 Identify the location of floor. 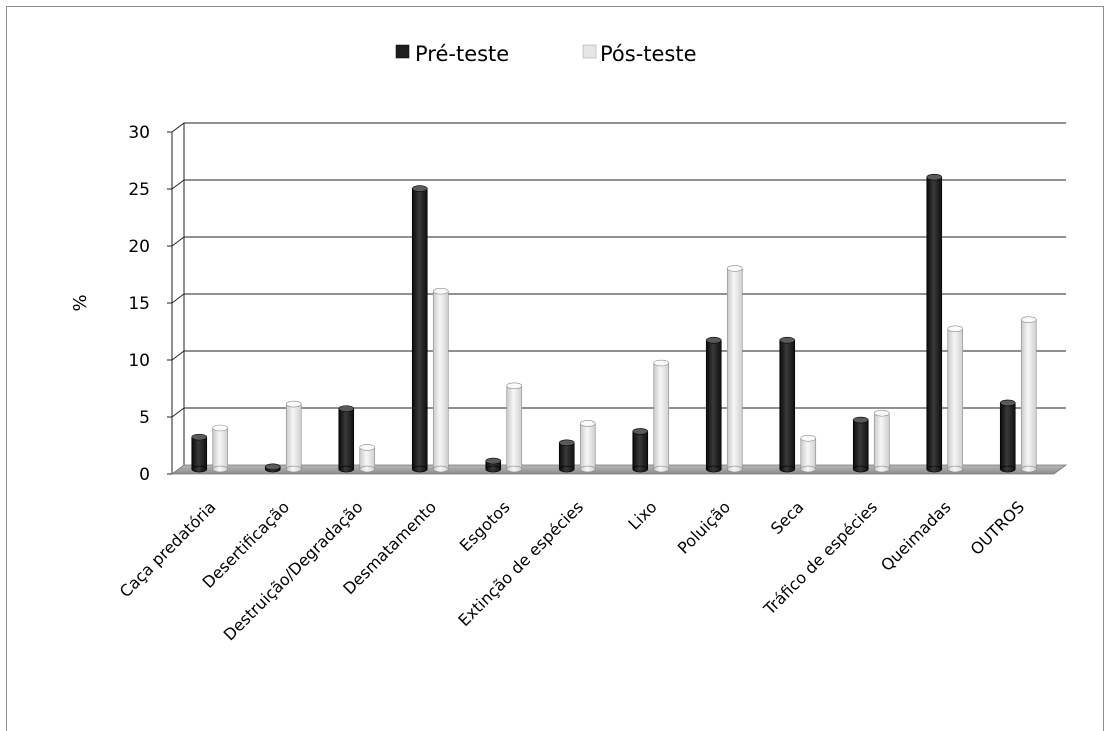
(619, 469).